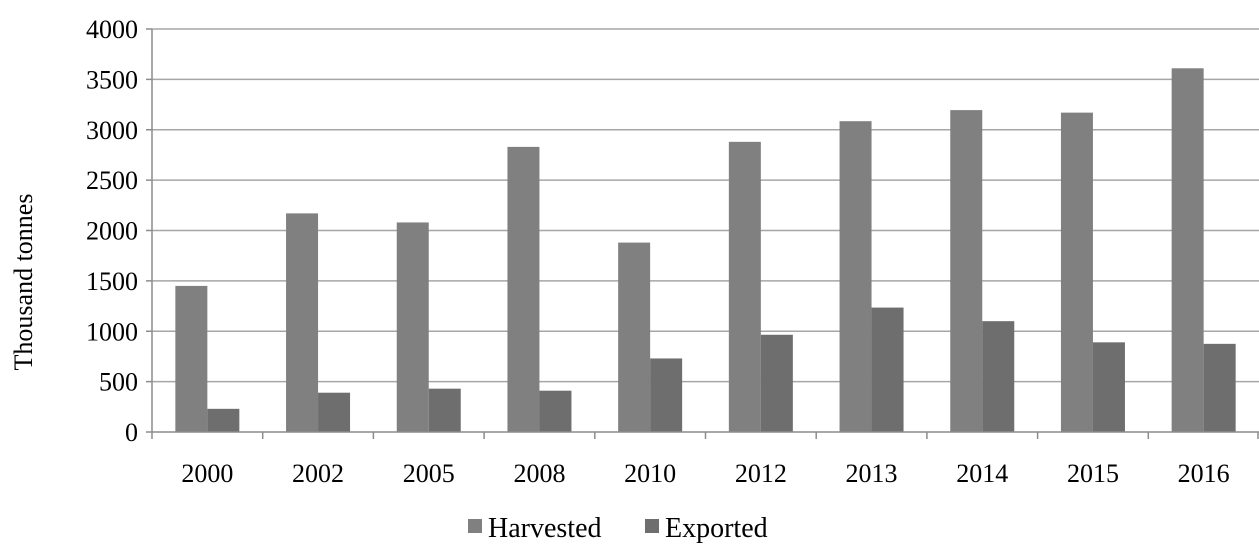 The image size is (1259, 546). What do you see at coordinates (412, 327) in the screenshot?
I see `bar-harvested-2005` at bounding box center [412, 327].